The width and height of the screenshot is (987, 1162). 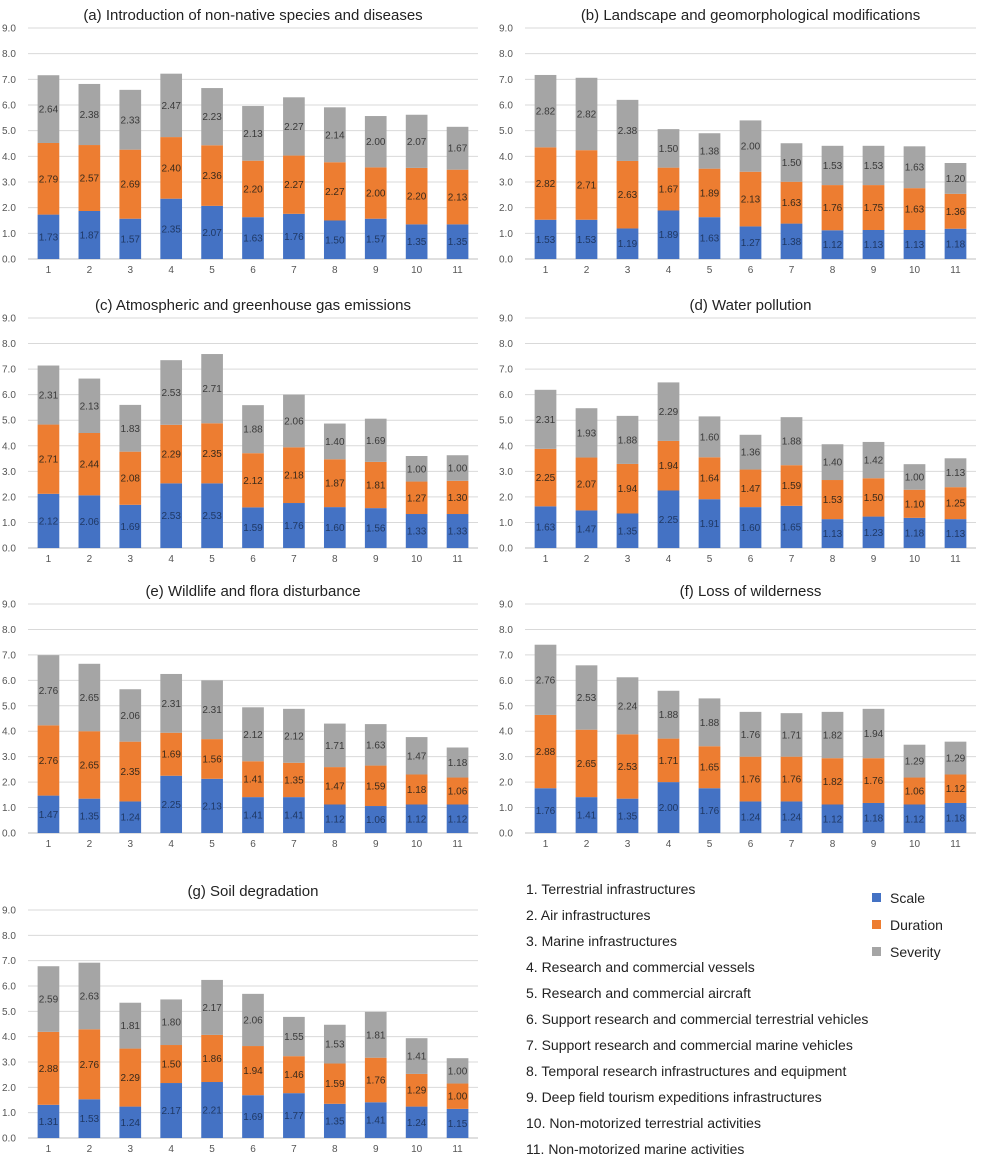 I want to click on x-tick-label: 3, so click(x=130, y=1149).